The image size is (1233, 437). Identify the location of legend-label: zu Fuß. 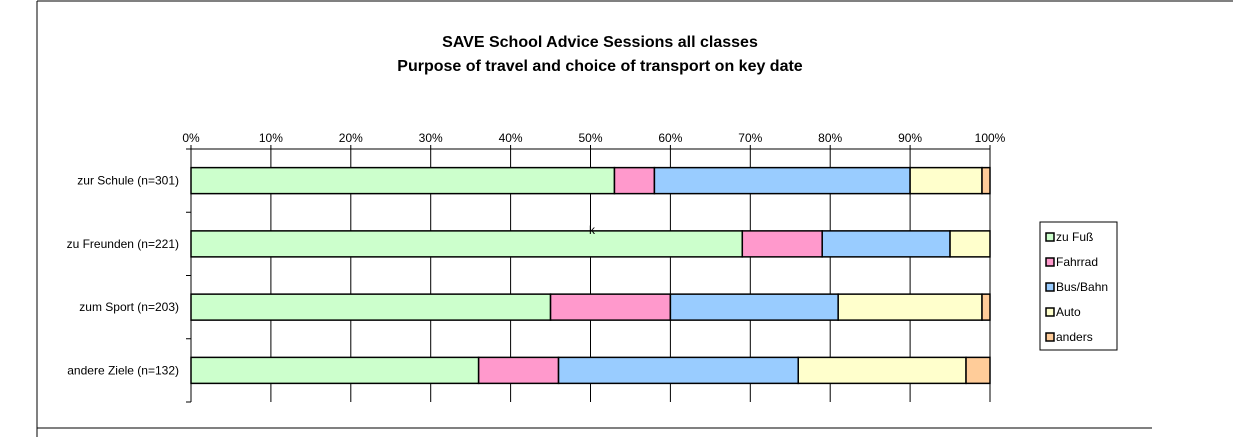
(1074, 237).